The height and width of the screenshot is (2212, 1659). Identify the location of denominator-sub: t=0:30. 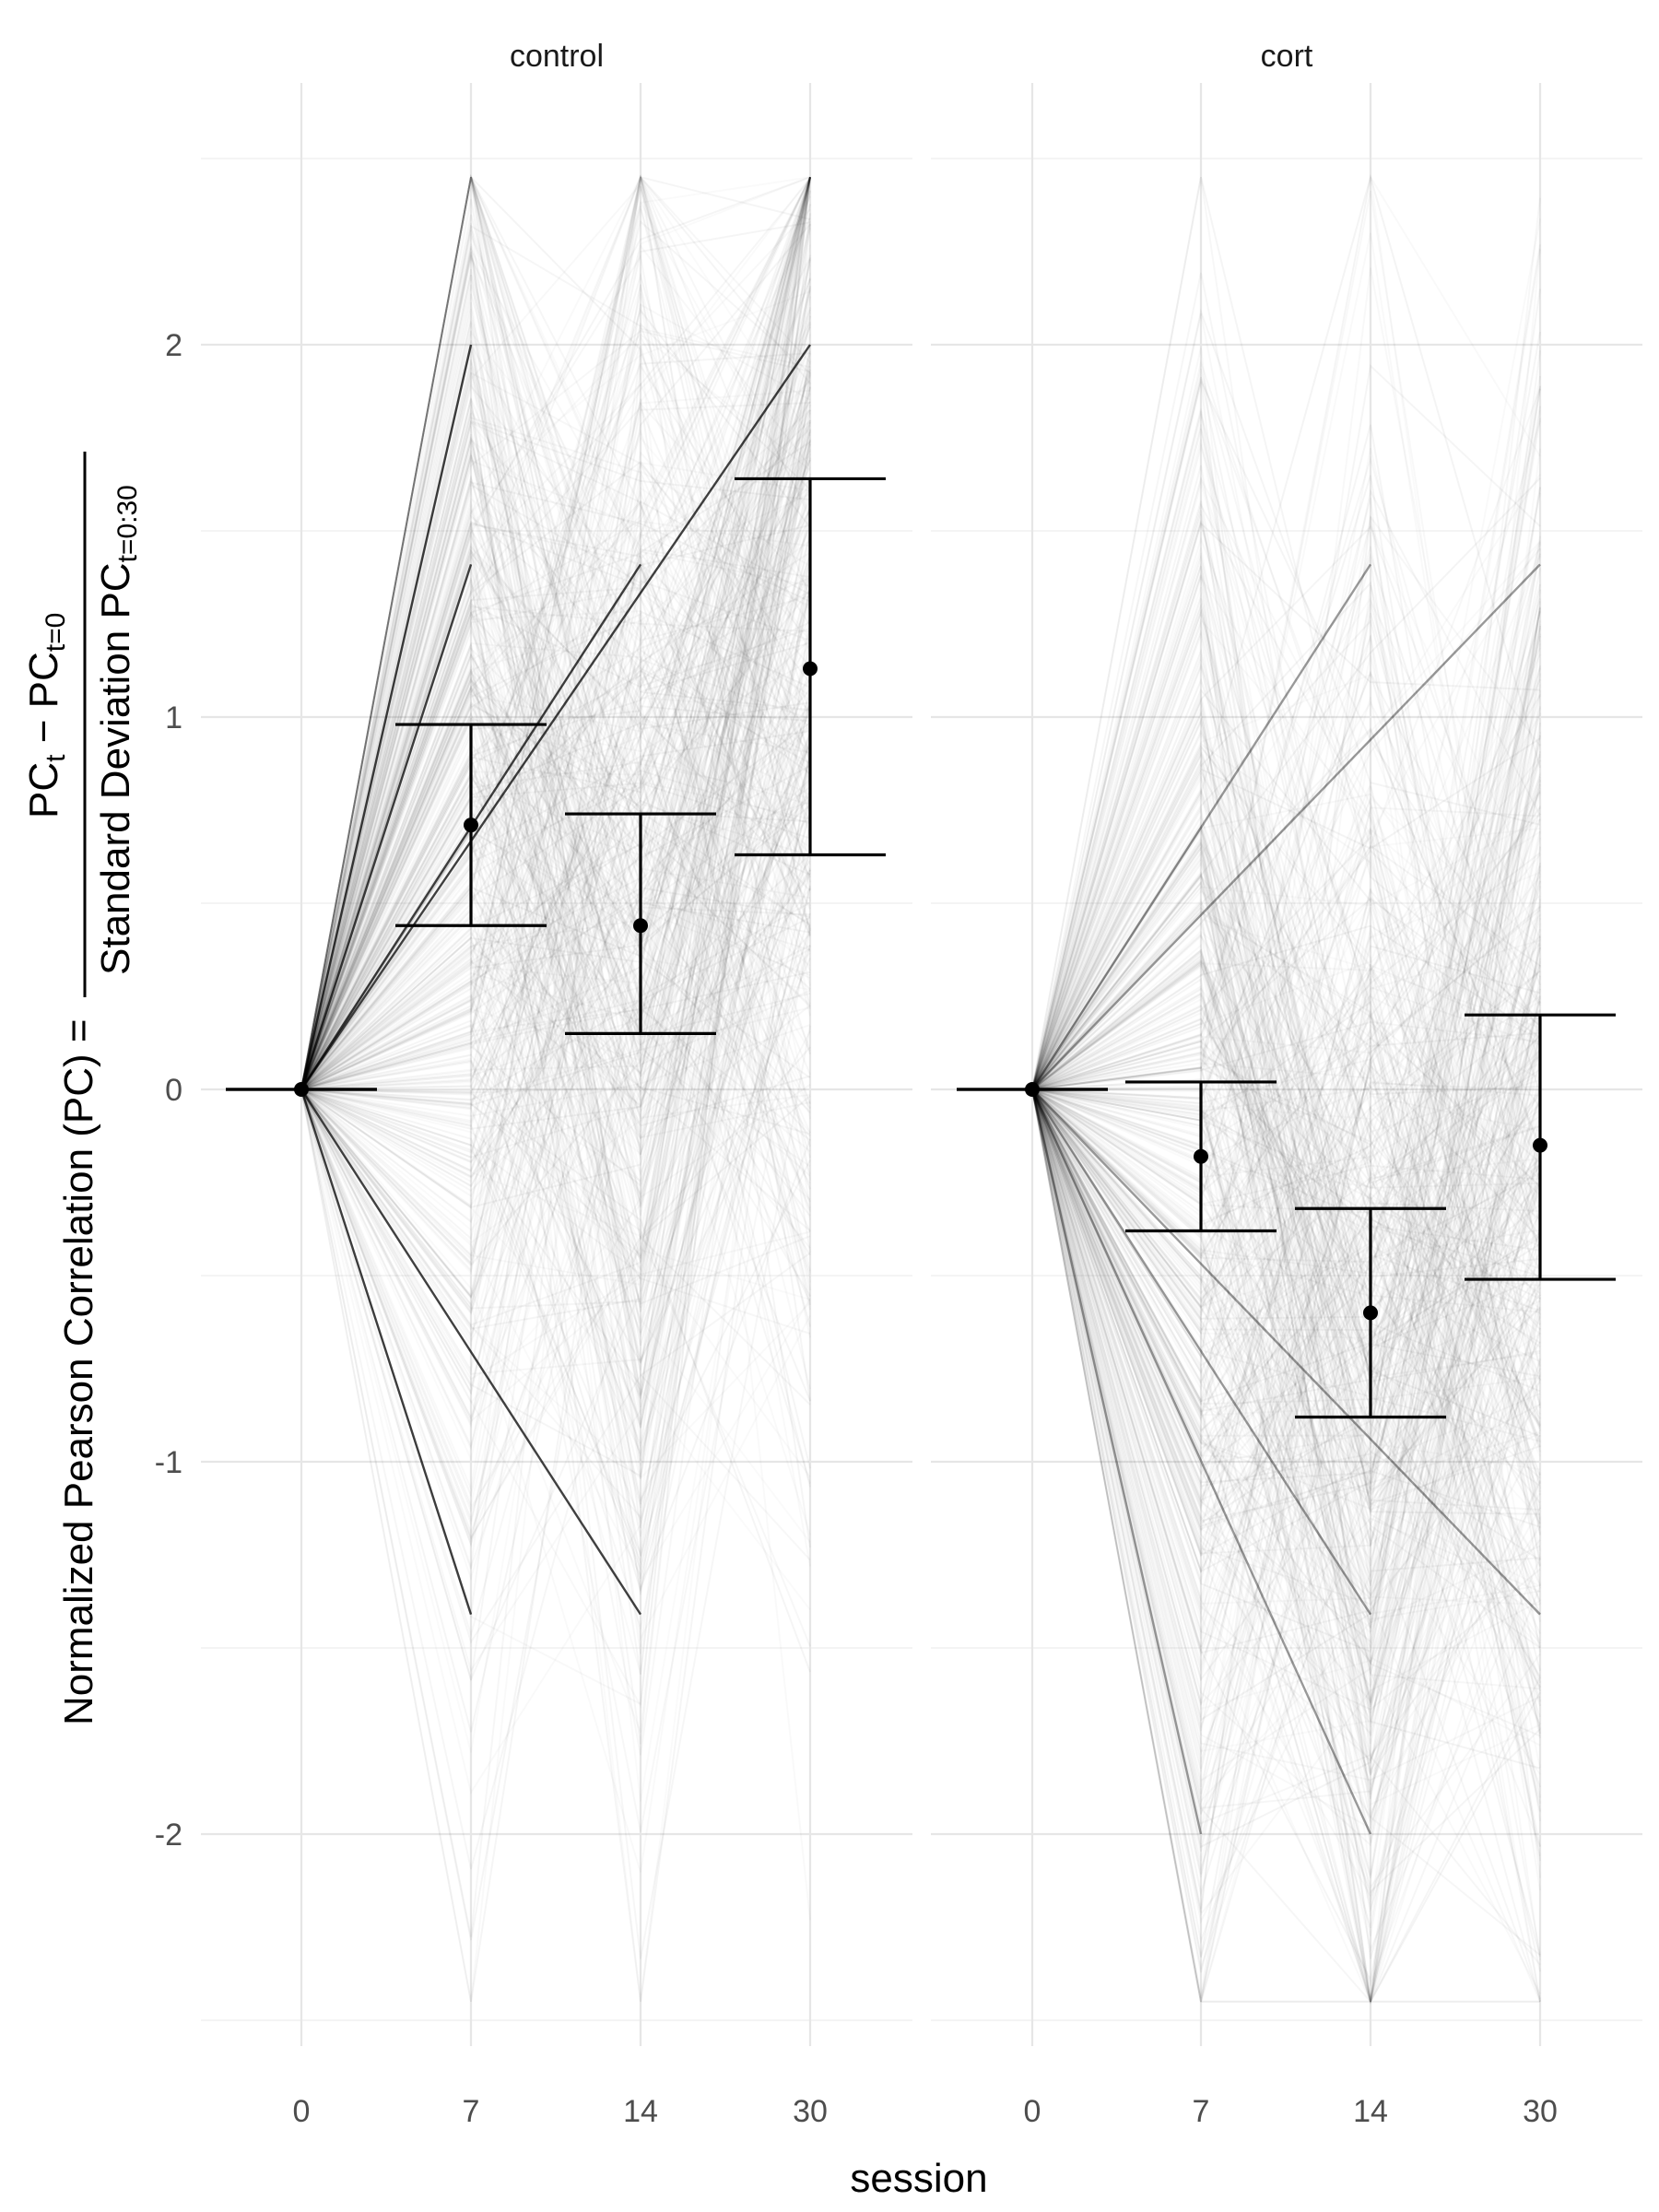
(127, 523).